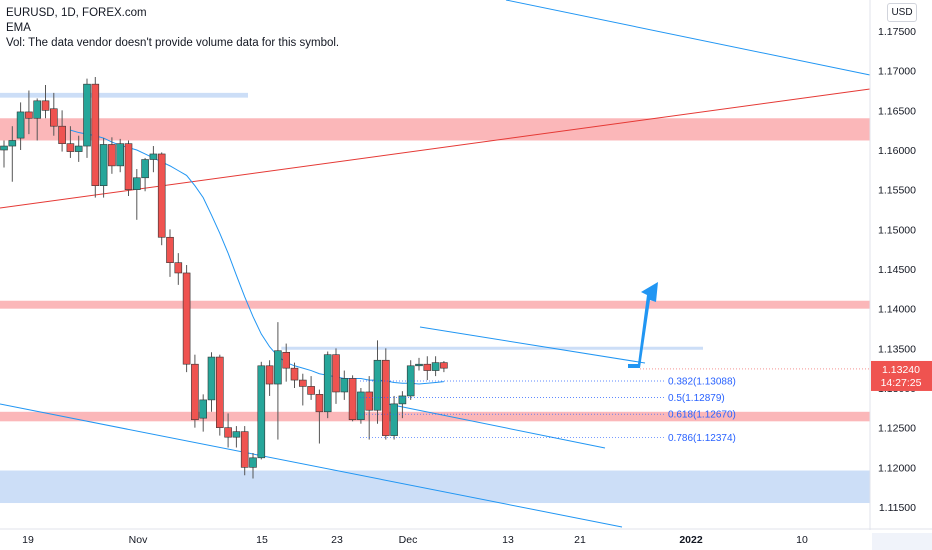  I want to click on fib-label-2: 0.618(1.12670), so click(702, 415).